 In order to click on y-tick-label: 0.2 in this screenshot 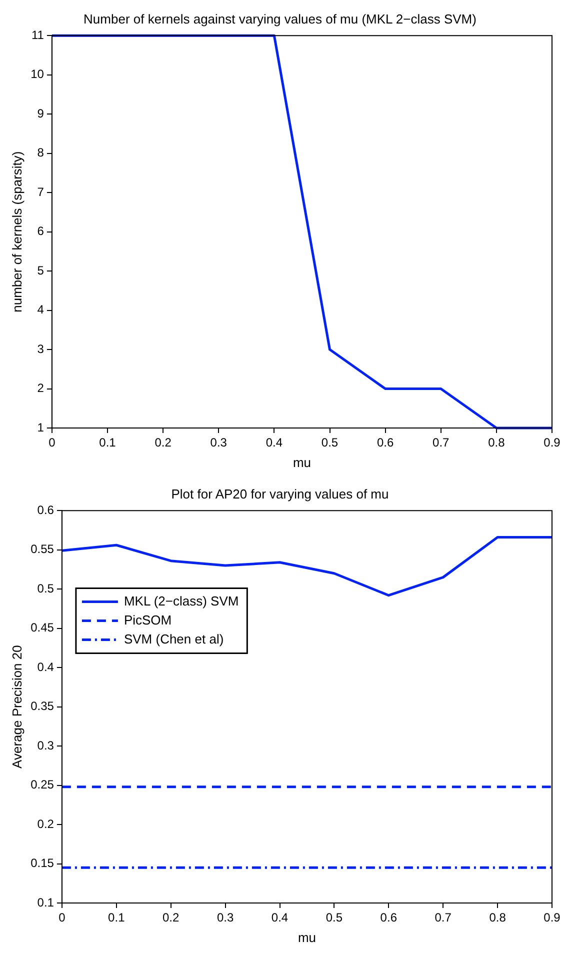, I will do `click(45, 823)`.